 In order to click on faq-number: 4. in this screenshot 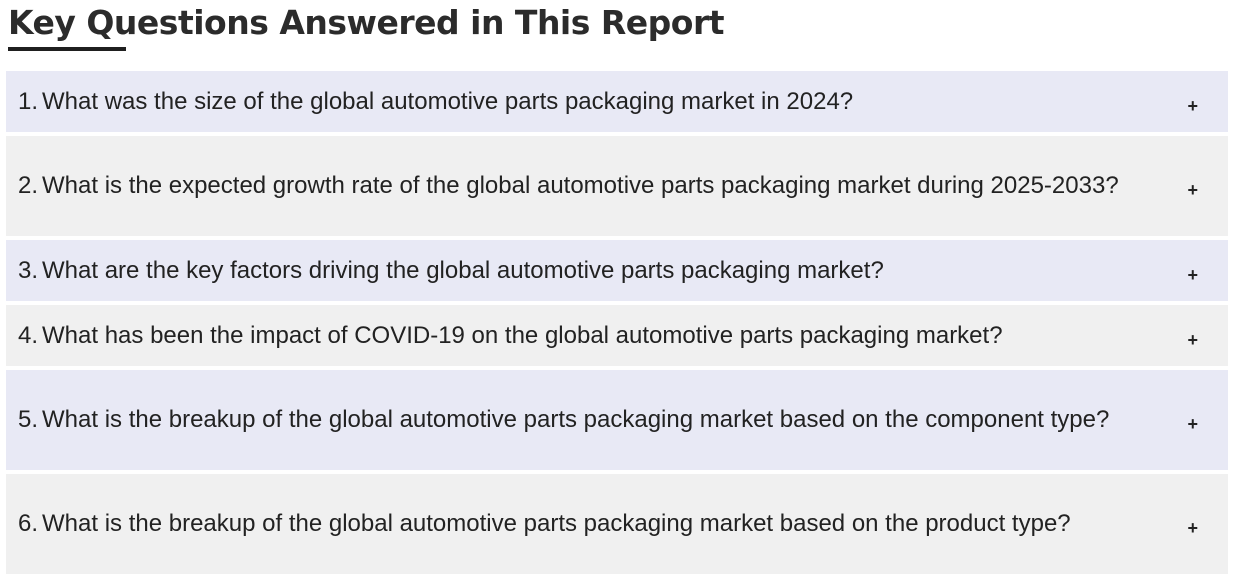, I will do `click(28, 335)`.